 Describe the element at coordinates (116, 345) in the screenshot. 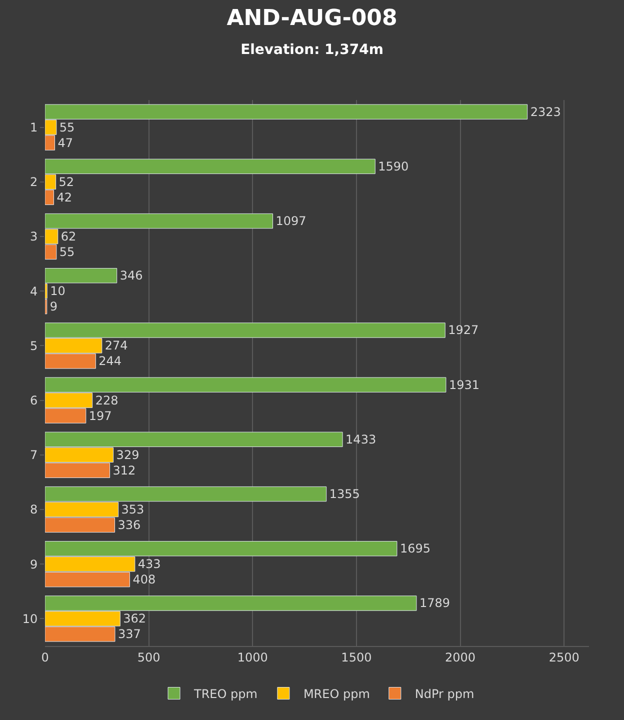

I see `data-label: 274` at that location.